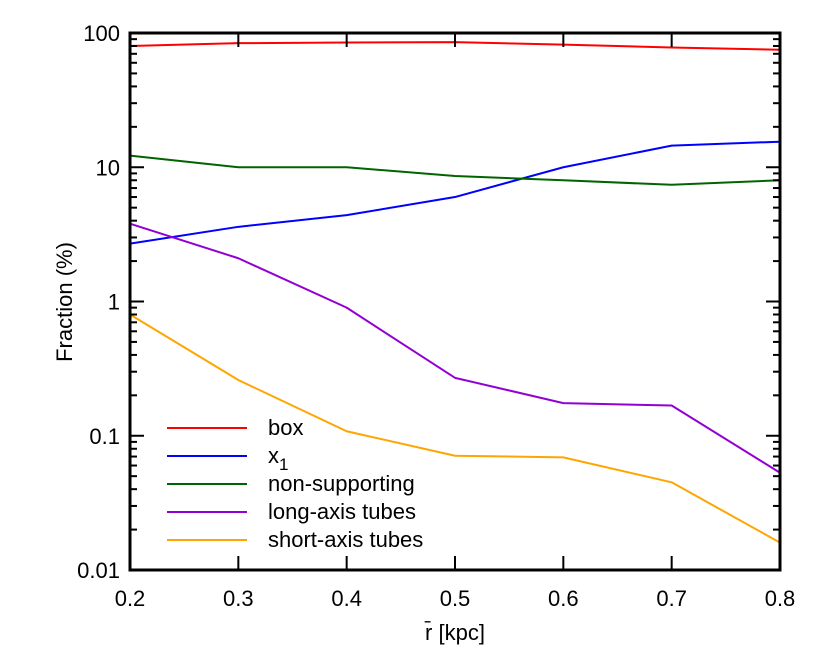 This screenshot has width=830, height=650. I want to click on x-tick-label-5: 0.7, so click(671, 598).